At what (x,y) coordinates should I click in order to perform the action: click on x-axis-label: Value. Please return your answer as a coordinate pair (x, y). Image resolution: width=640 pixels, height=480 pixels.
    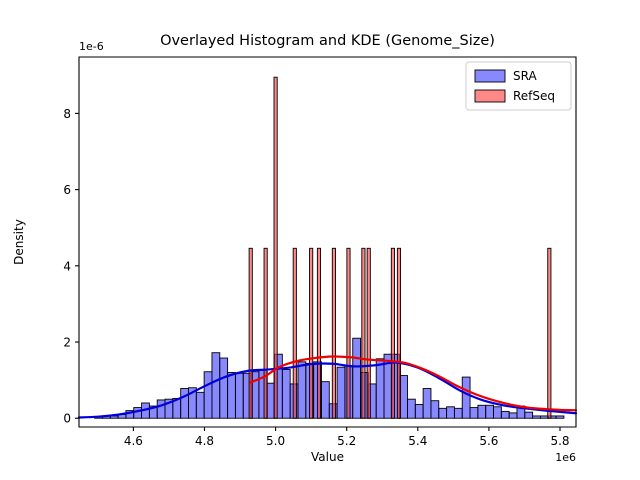
    Looking at the image, I should click on (327, 457).